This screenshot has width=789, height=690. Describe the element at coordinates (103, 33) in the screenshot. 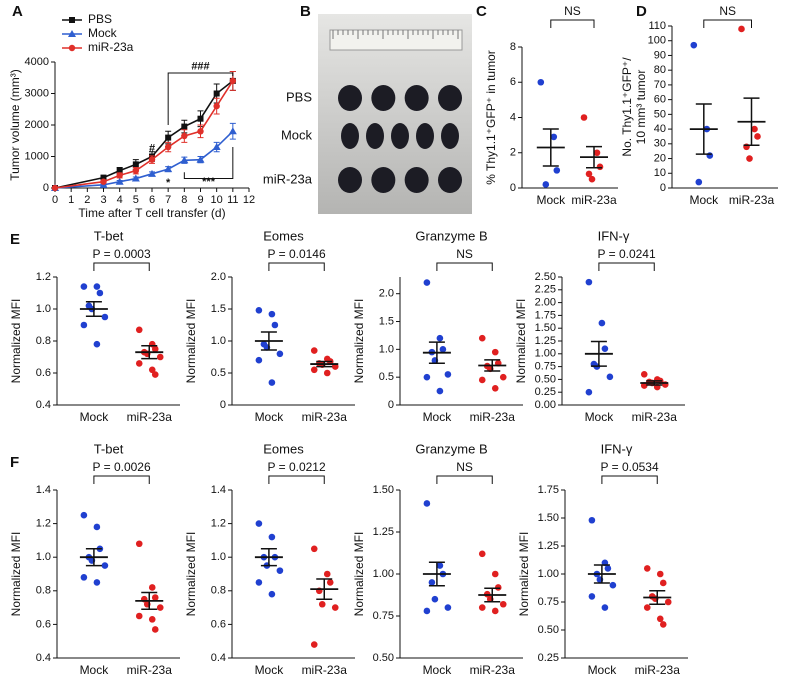

I see `legend-label: Mock` at that location.